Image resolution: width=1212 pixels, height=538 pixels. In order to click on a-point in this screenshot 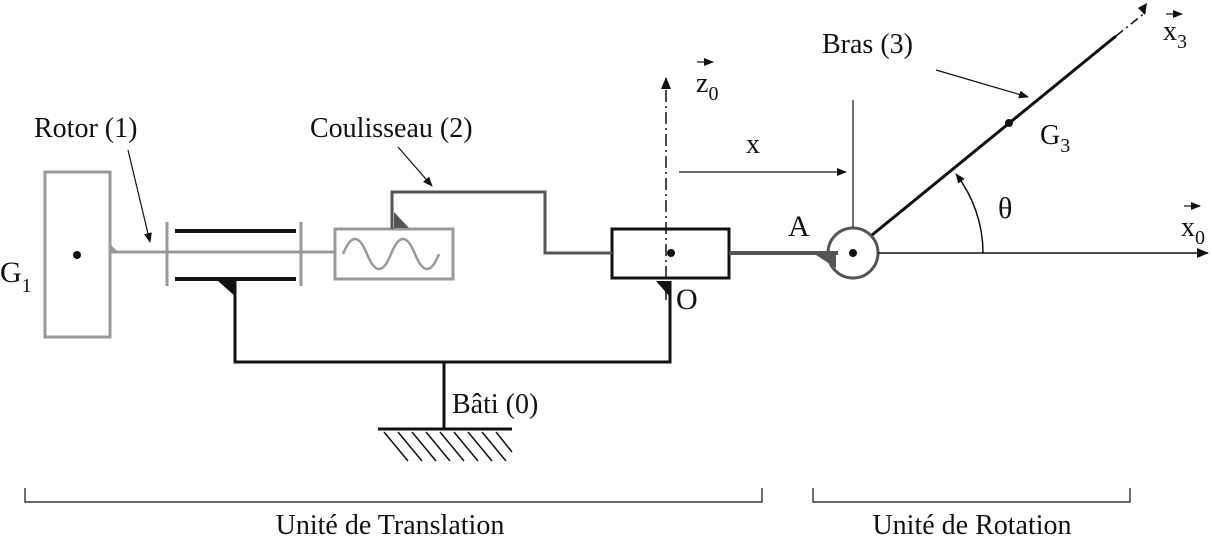, I will do `click(853, 253)`.